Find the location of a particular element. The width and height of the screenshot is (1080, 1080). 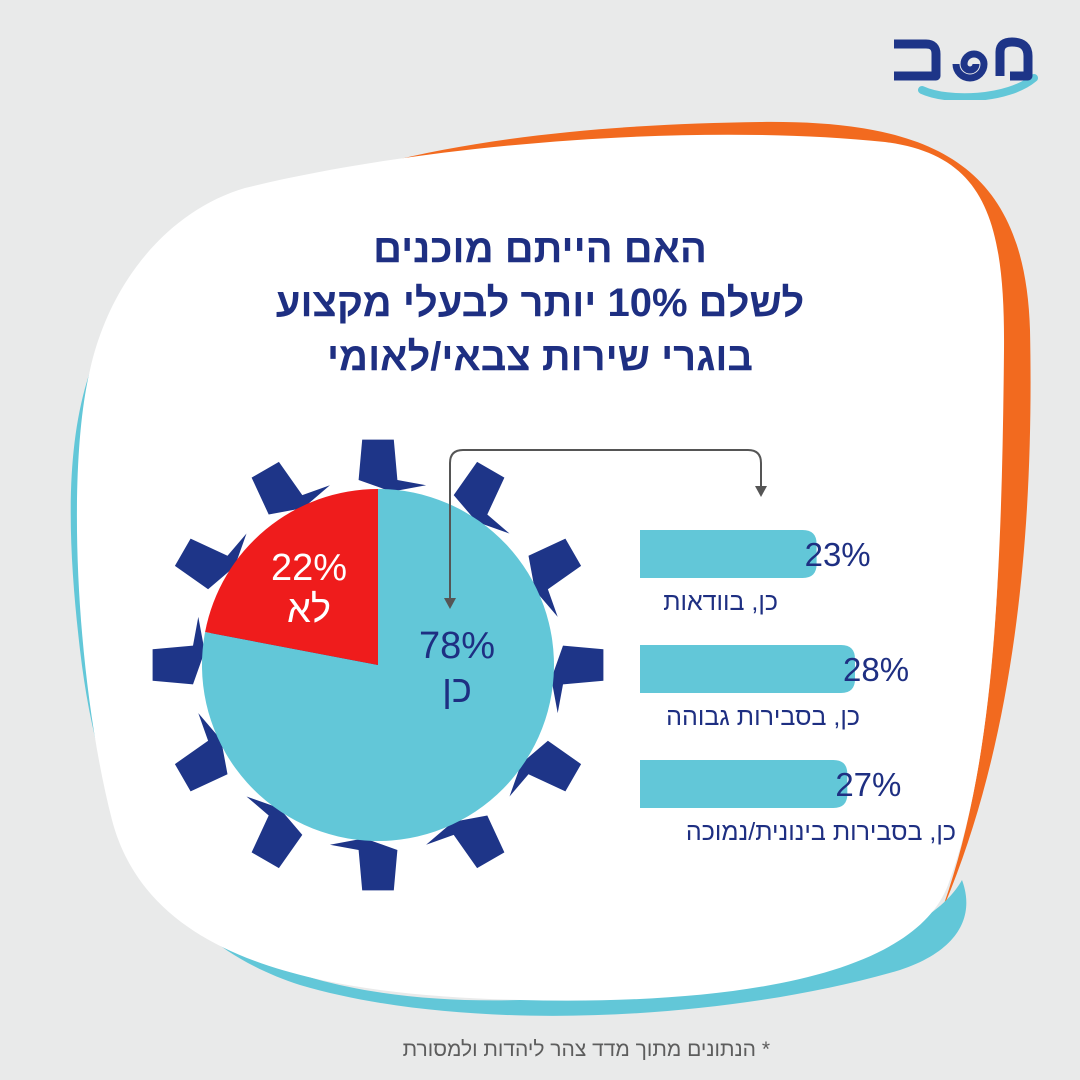

connector-arrowhead-bars is located at coordinates (761, 491).